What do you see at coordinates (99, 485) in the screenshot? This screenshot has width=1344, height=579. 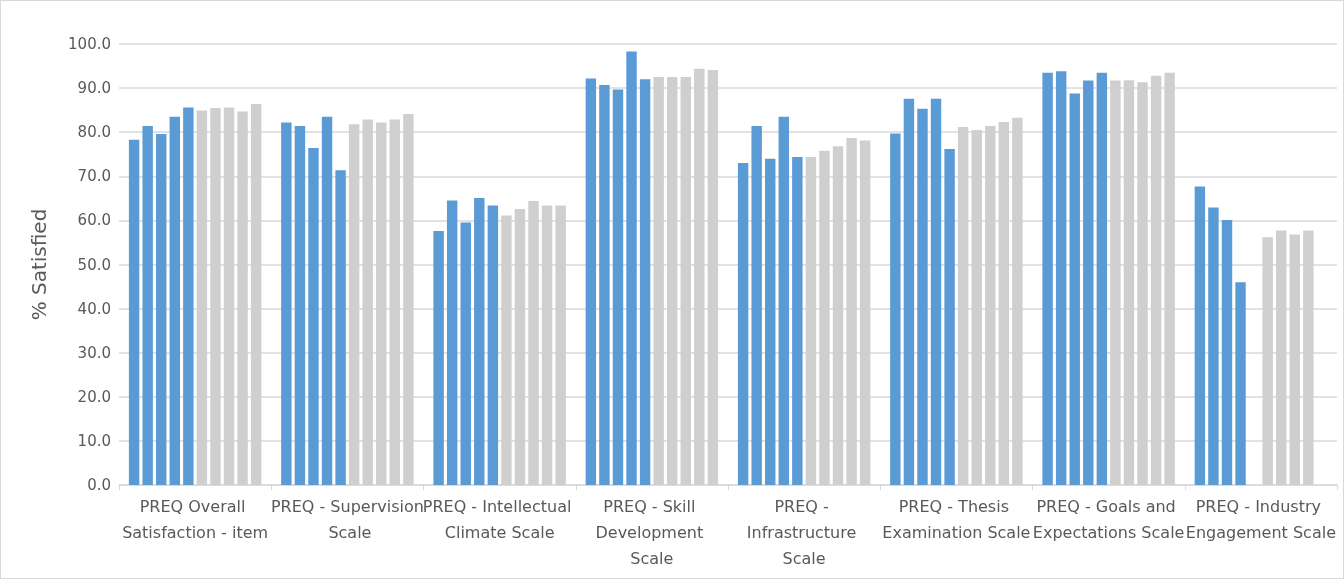 I see `y-tick-label: 0.0` at bounding box center [99, 485].